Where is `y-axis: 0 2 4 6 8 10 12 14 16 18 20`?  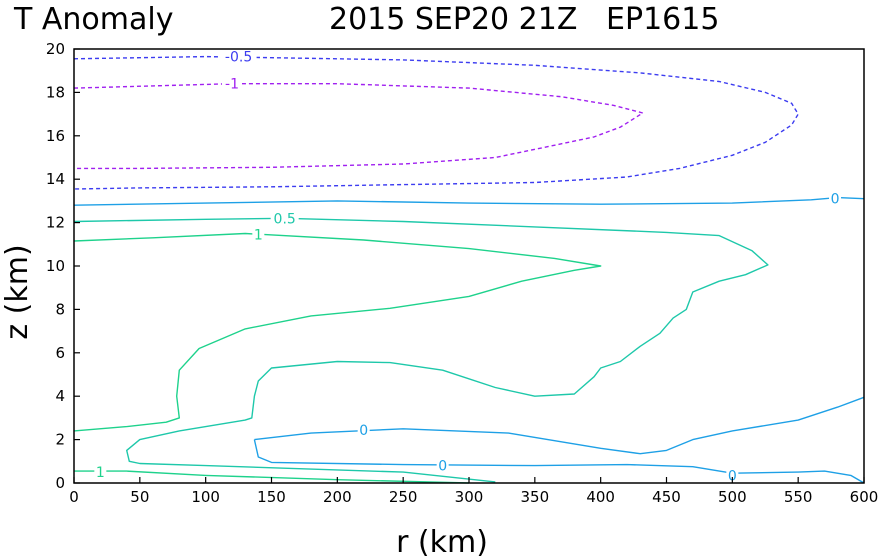 y-axis: 0 2 4 6 8 10 12 14 16 18 20 is located at coordinates (63, 266).